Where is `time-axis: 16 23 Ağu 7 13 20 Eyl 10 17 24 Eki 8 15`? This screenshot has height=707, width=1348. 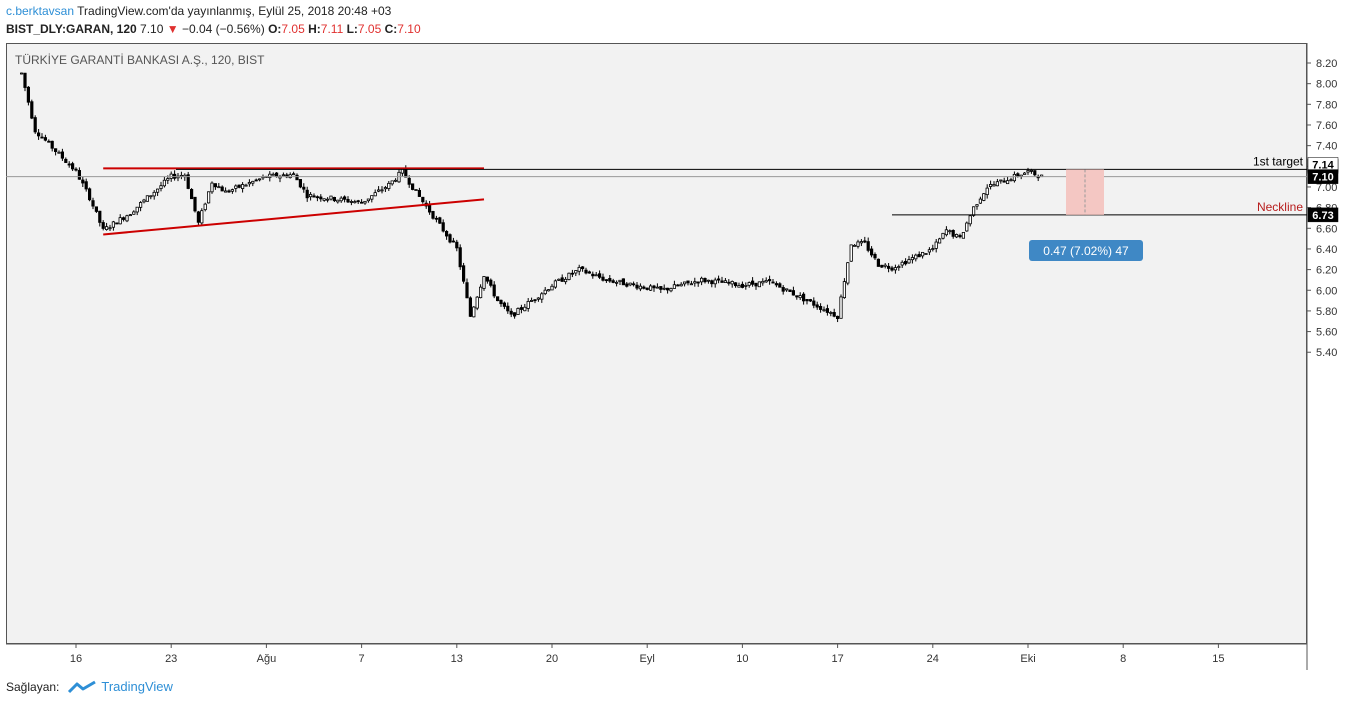 time-axis: 16 23 Ağu 7 13 20 Eyl 10 17 24 Eki 8 15 is located at coordinates (647, 654).